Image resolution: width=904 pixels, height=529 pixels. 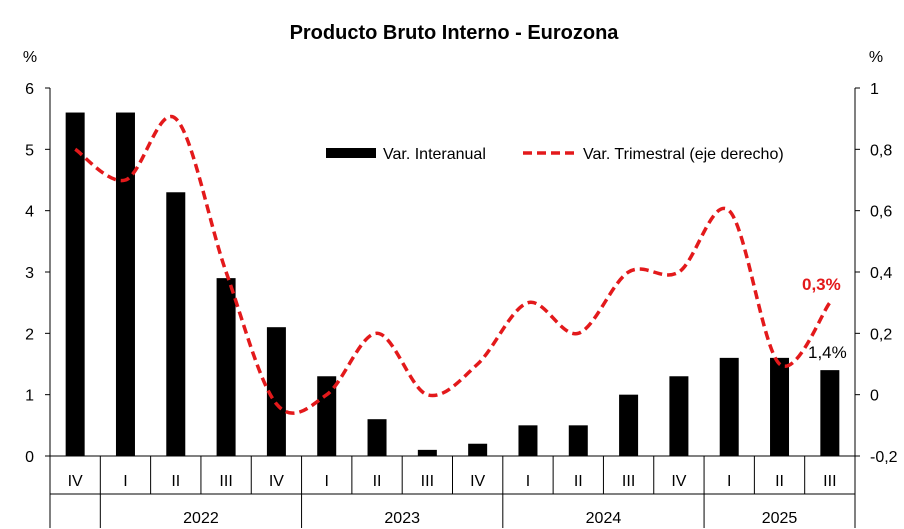 I want to click on left-tick-label: 4, so click(x=29, y=212).